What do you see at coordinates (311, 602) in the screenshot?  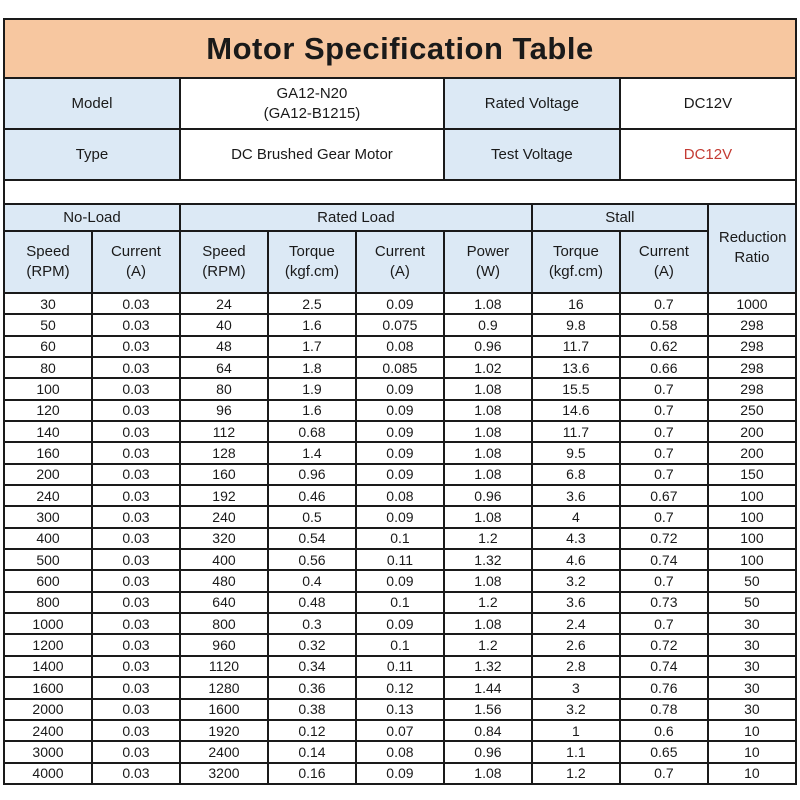 I see `table-cell: 0.48` at bounding box center [311, 602].